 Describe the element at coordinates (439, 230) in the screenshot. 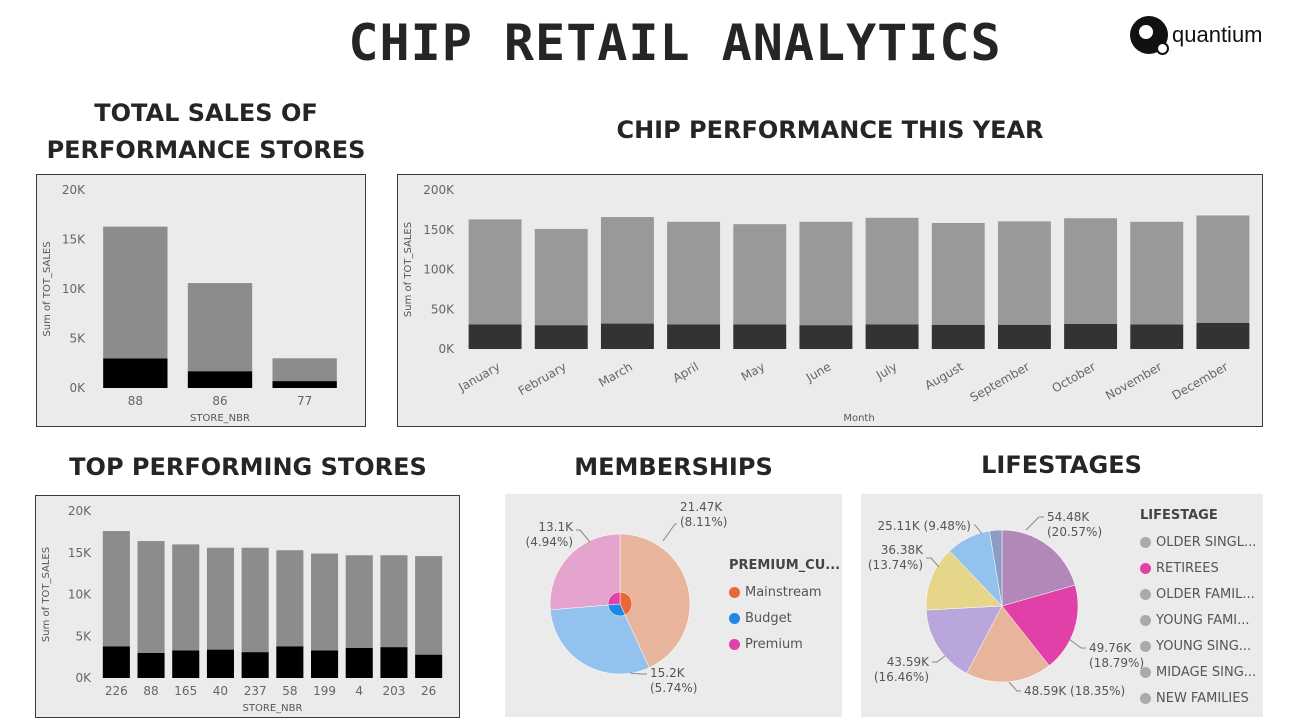

I see `y-tick-label: 150K` at that location.